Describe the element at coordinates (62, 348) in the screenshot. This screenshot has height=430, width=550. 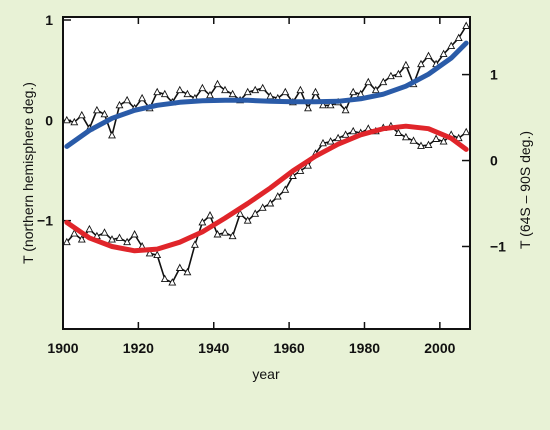
I see `x-tick-label: 1900` at that location.